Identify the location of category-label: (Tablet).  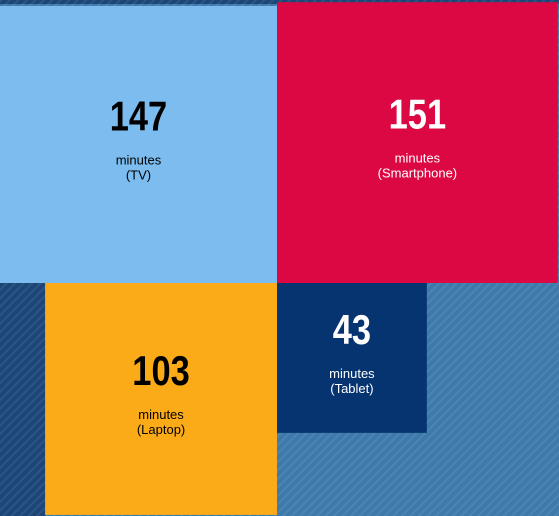
(351, 388).